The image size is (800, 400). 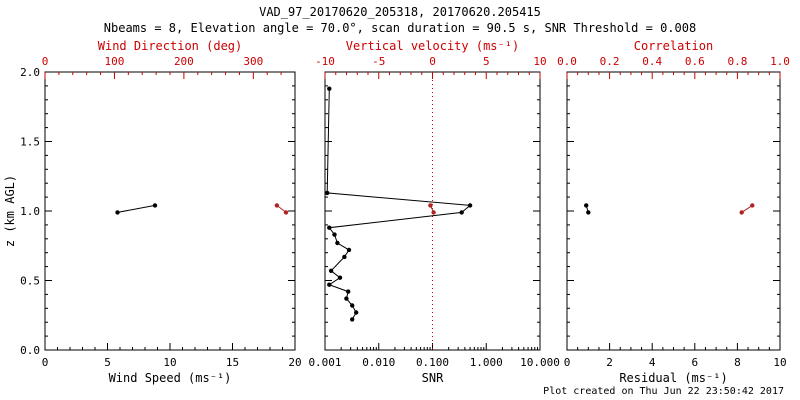 I want to click on tick-label: 300, so click(x=253, y=61).